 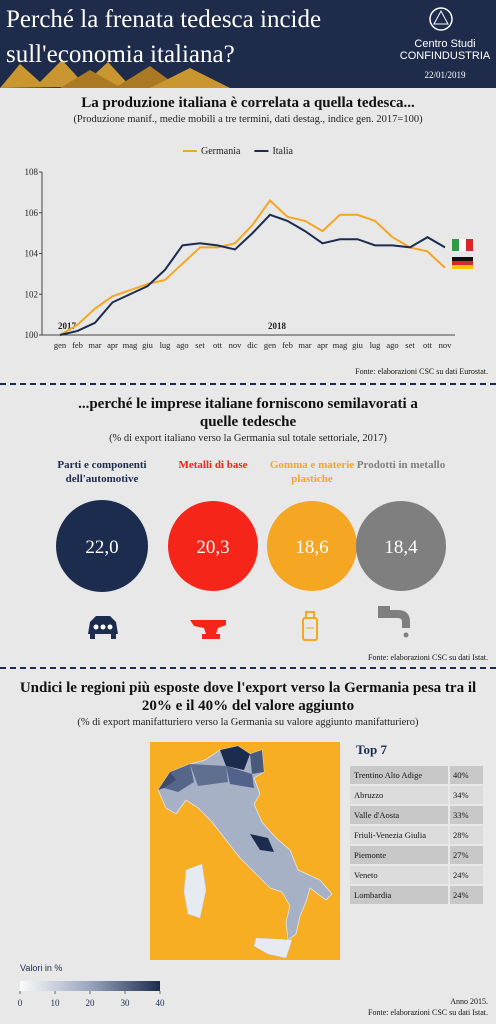 What do you see at coordinates (445, 44) in the screenshot?
I see `org-line1: Centro Studi` at bounding box center [445, 44].